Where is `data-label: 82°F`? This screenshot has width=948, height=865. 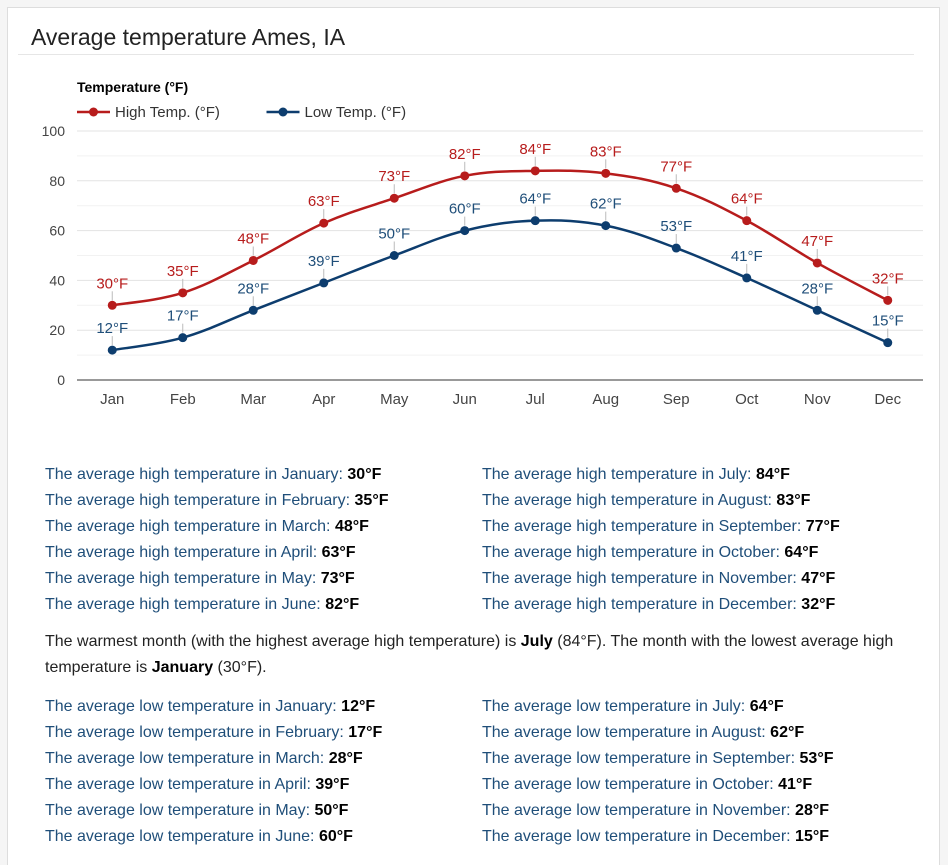 data-label: 82°F is located at coordinates (465, 154).